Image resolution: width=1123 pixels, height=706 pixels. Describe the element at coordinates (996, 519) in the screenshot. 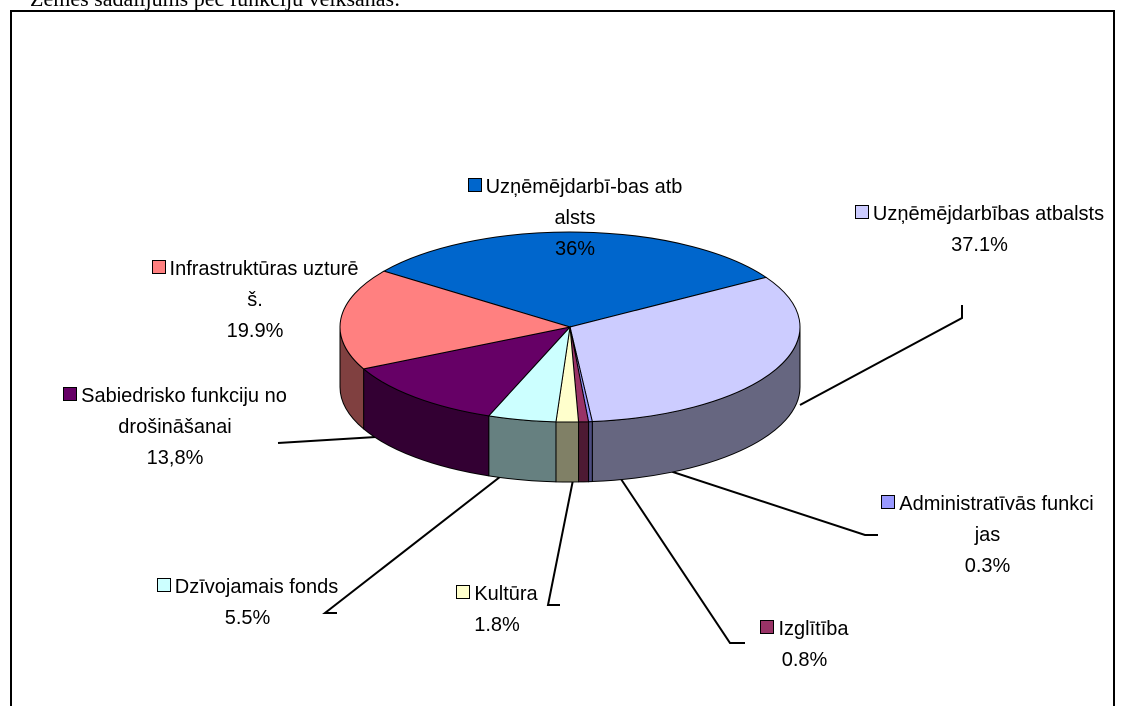

I see `category-label: Administratīvās funkcijas` at that location.